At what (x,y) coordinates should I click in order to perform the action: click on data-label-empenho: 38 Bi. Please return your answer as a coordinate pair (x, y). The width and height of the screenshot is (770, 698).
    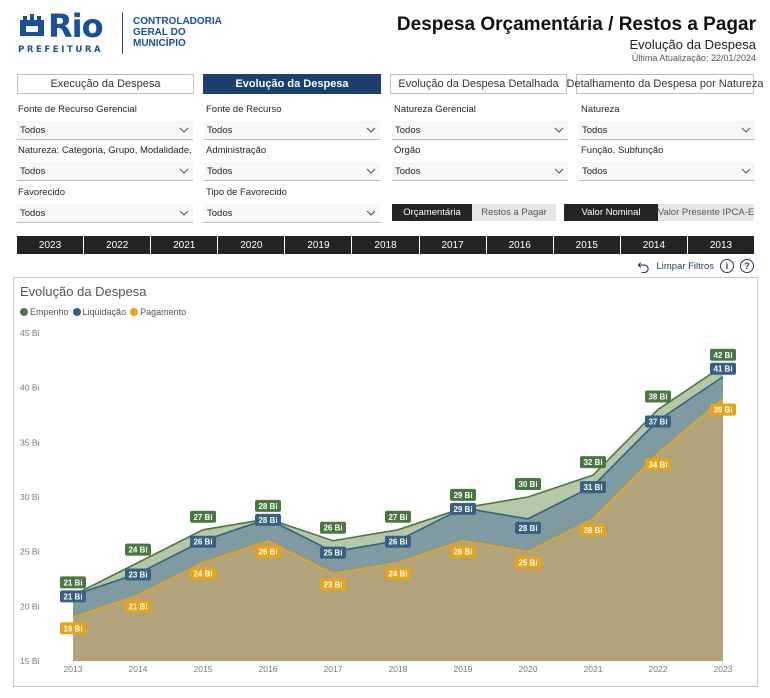
    Looking at the image, I should click on (657, 397).